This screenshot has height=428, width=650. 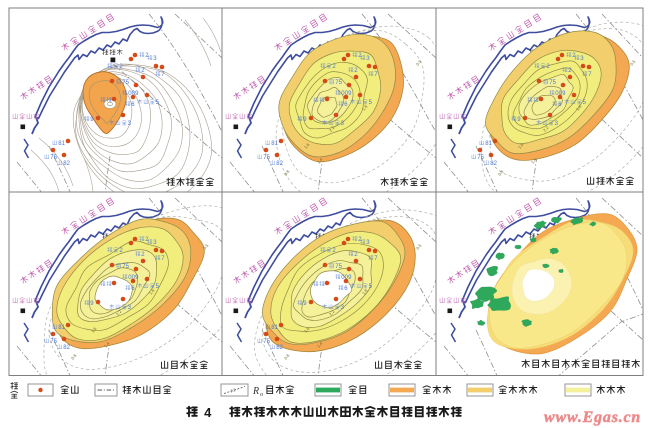 What do you see at coordinates (255, 391) in the screenshot?
I see `svg-text: R` at bounding box center [255, 391].